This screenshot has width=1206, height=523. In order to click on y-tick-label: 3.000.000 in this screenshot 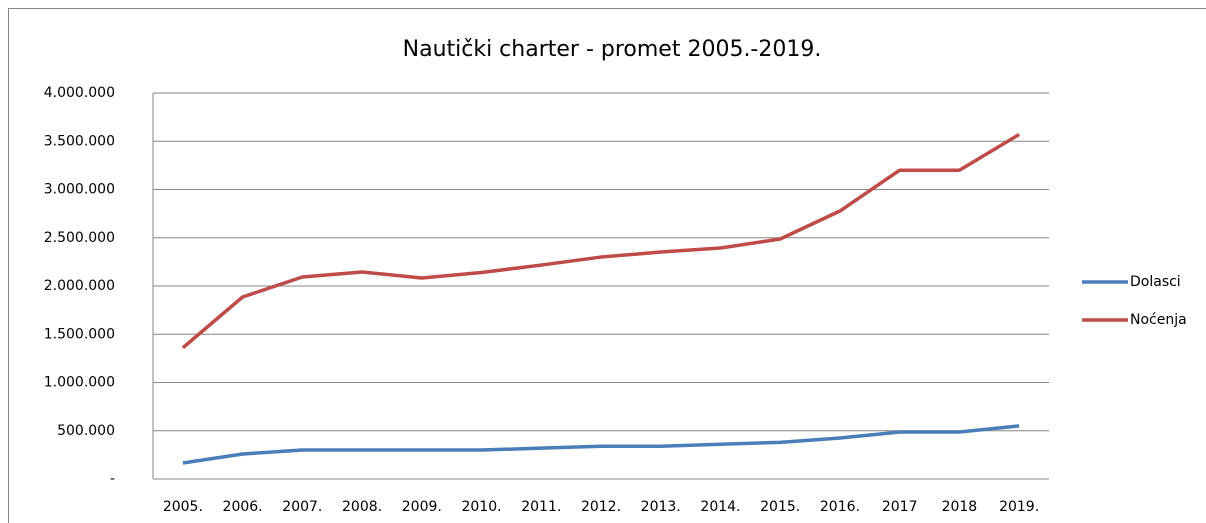, I will do `click(79, 190)`.